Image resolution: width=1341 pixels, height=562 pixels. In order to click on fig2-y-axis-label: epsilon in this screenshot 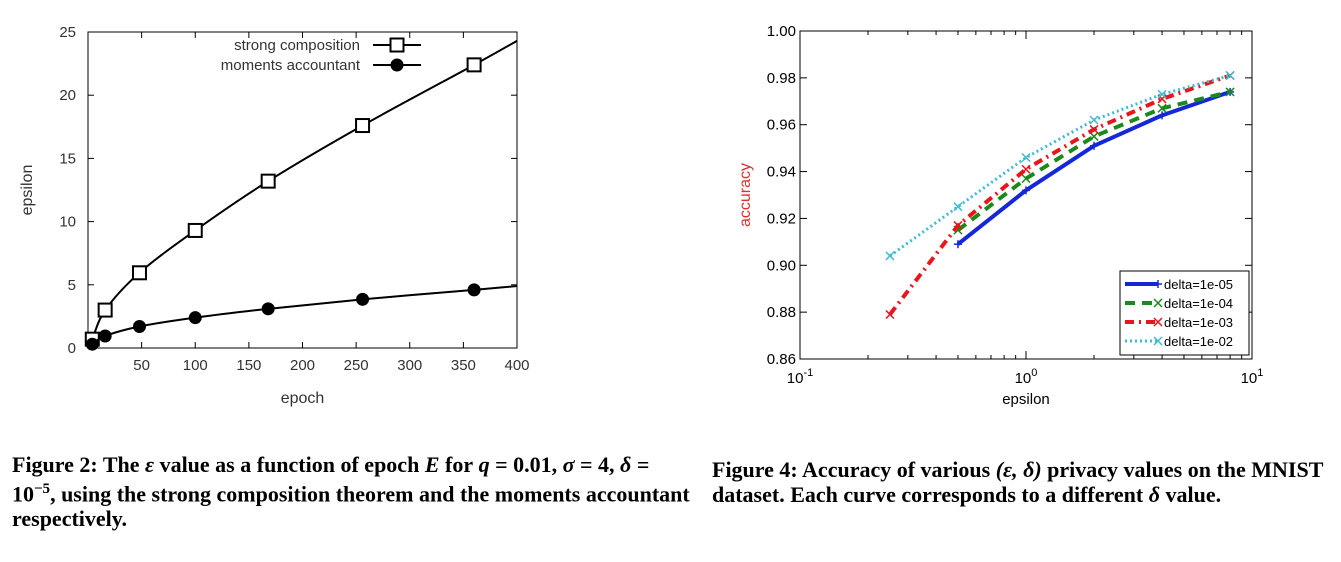, I will do `click(27, 190)`.